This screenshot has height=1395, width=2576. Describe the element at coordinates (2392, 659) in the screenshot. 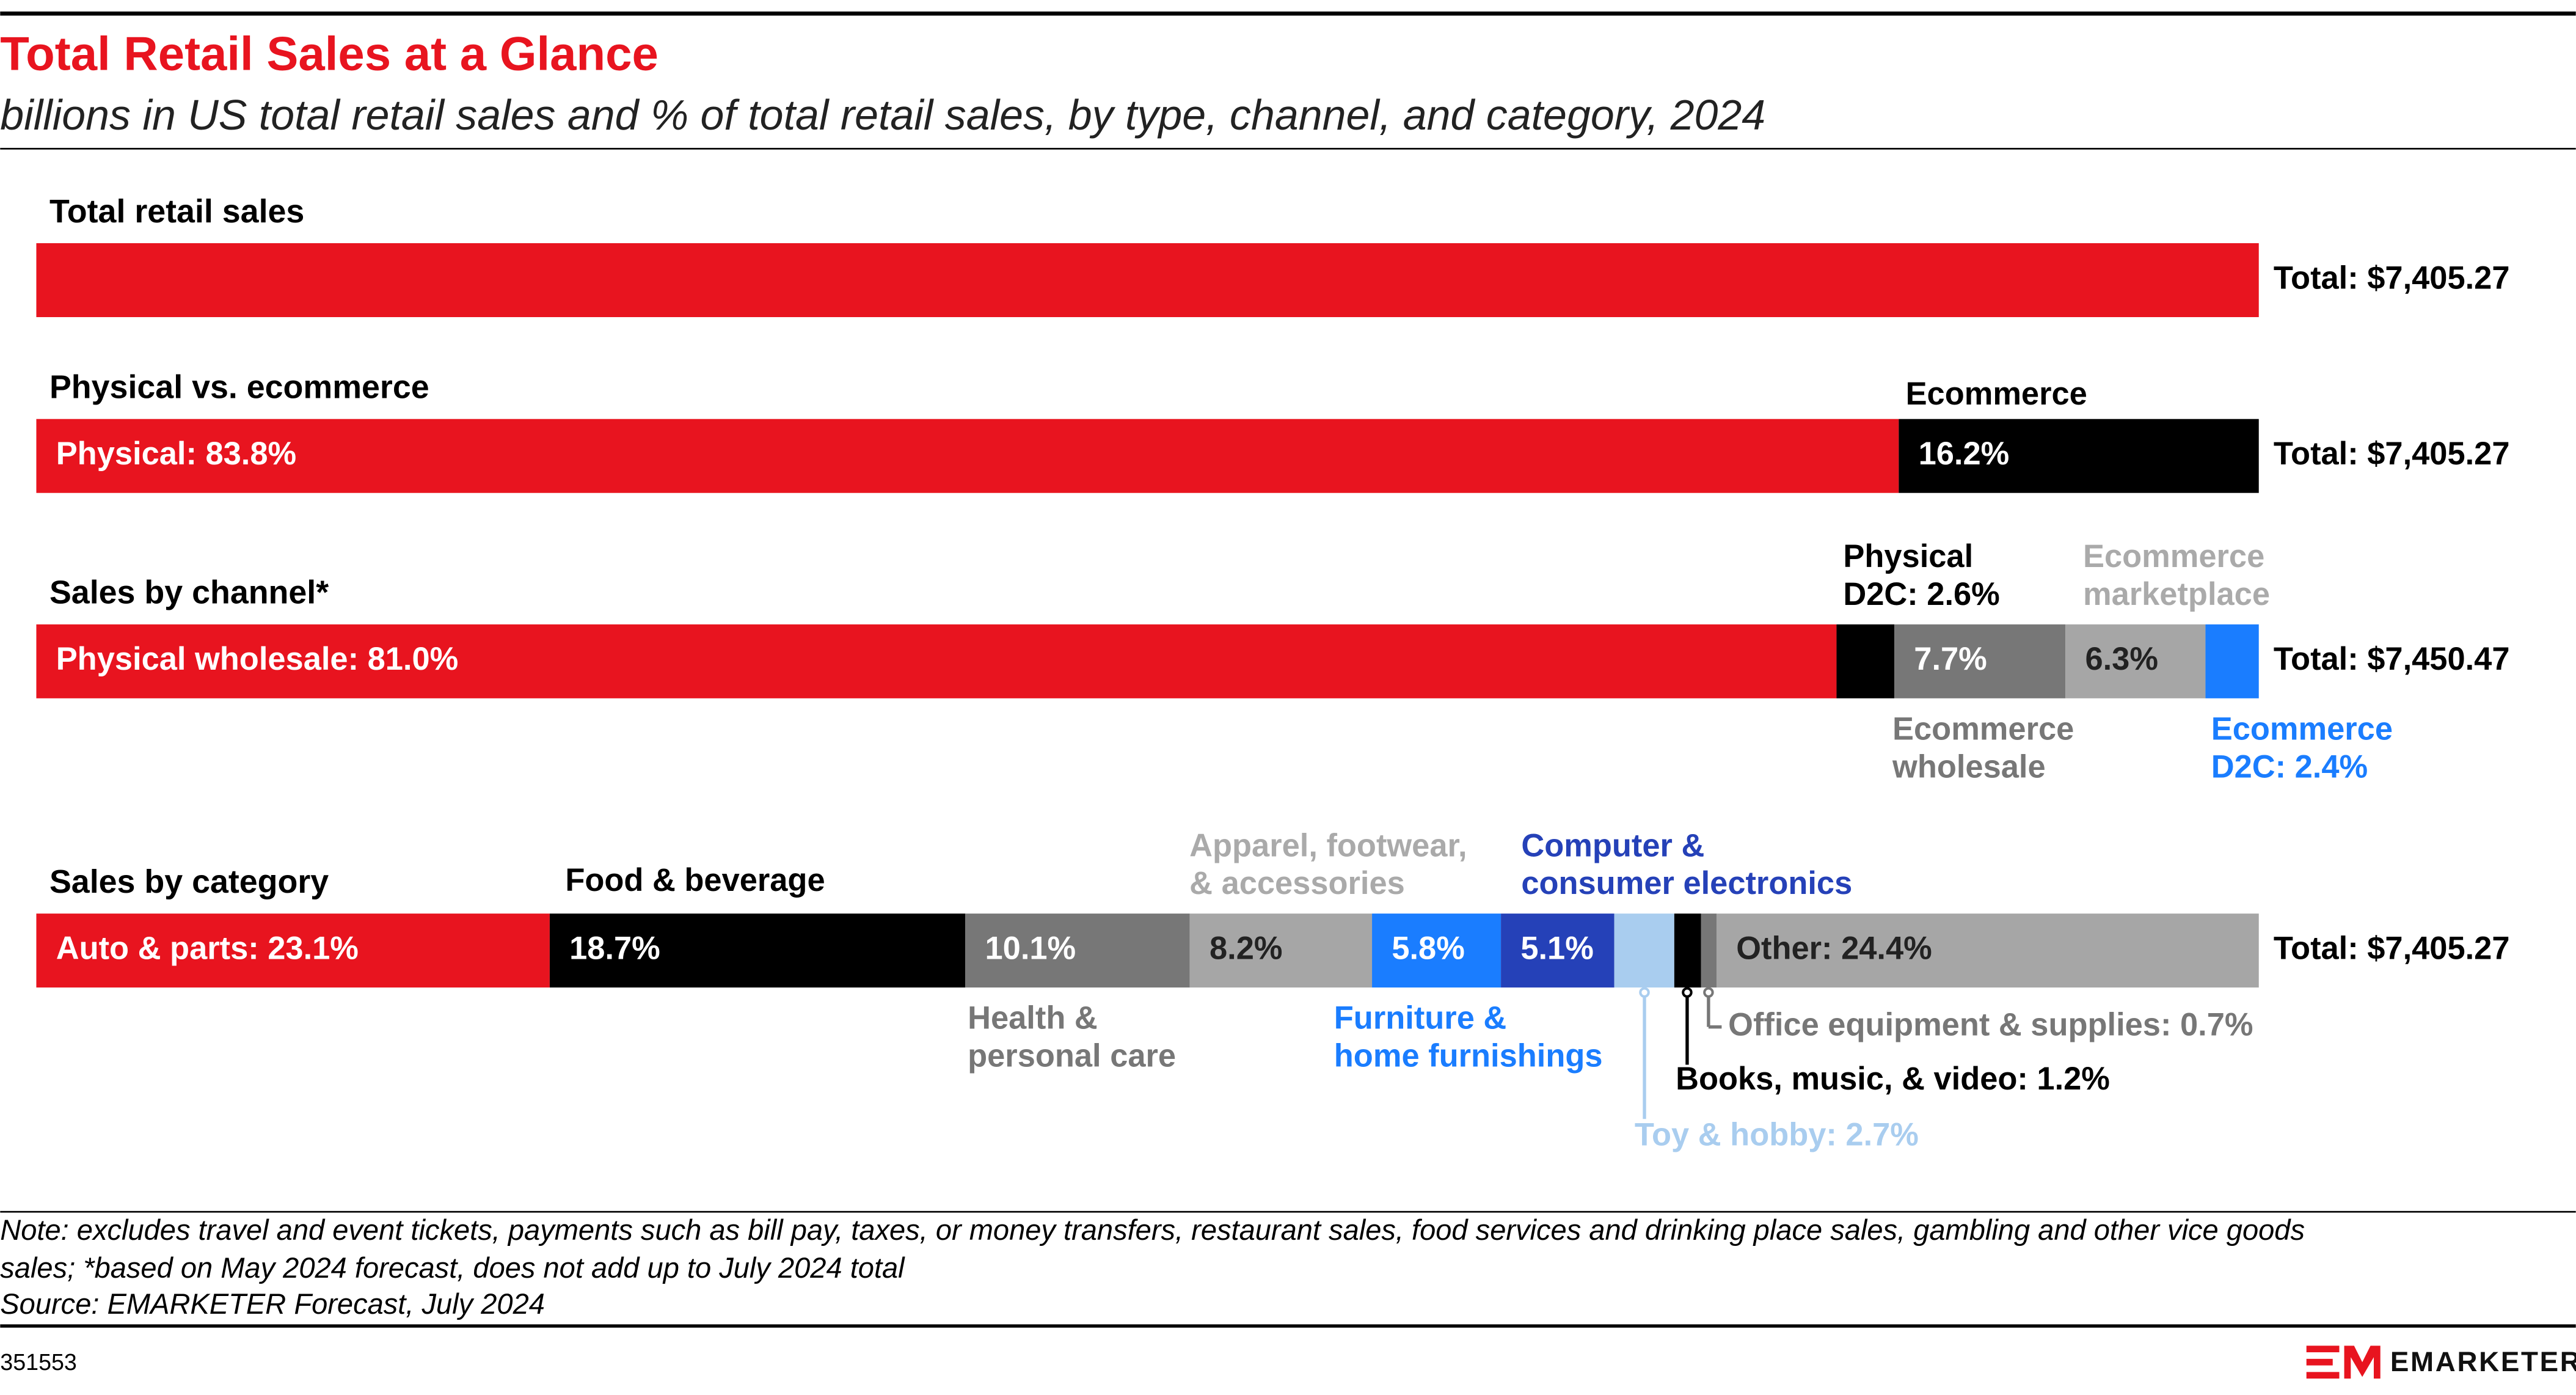

I see `total-label: Total: $7,450.47` at that location.